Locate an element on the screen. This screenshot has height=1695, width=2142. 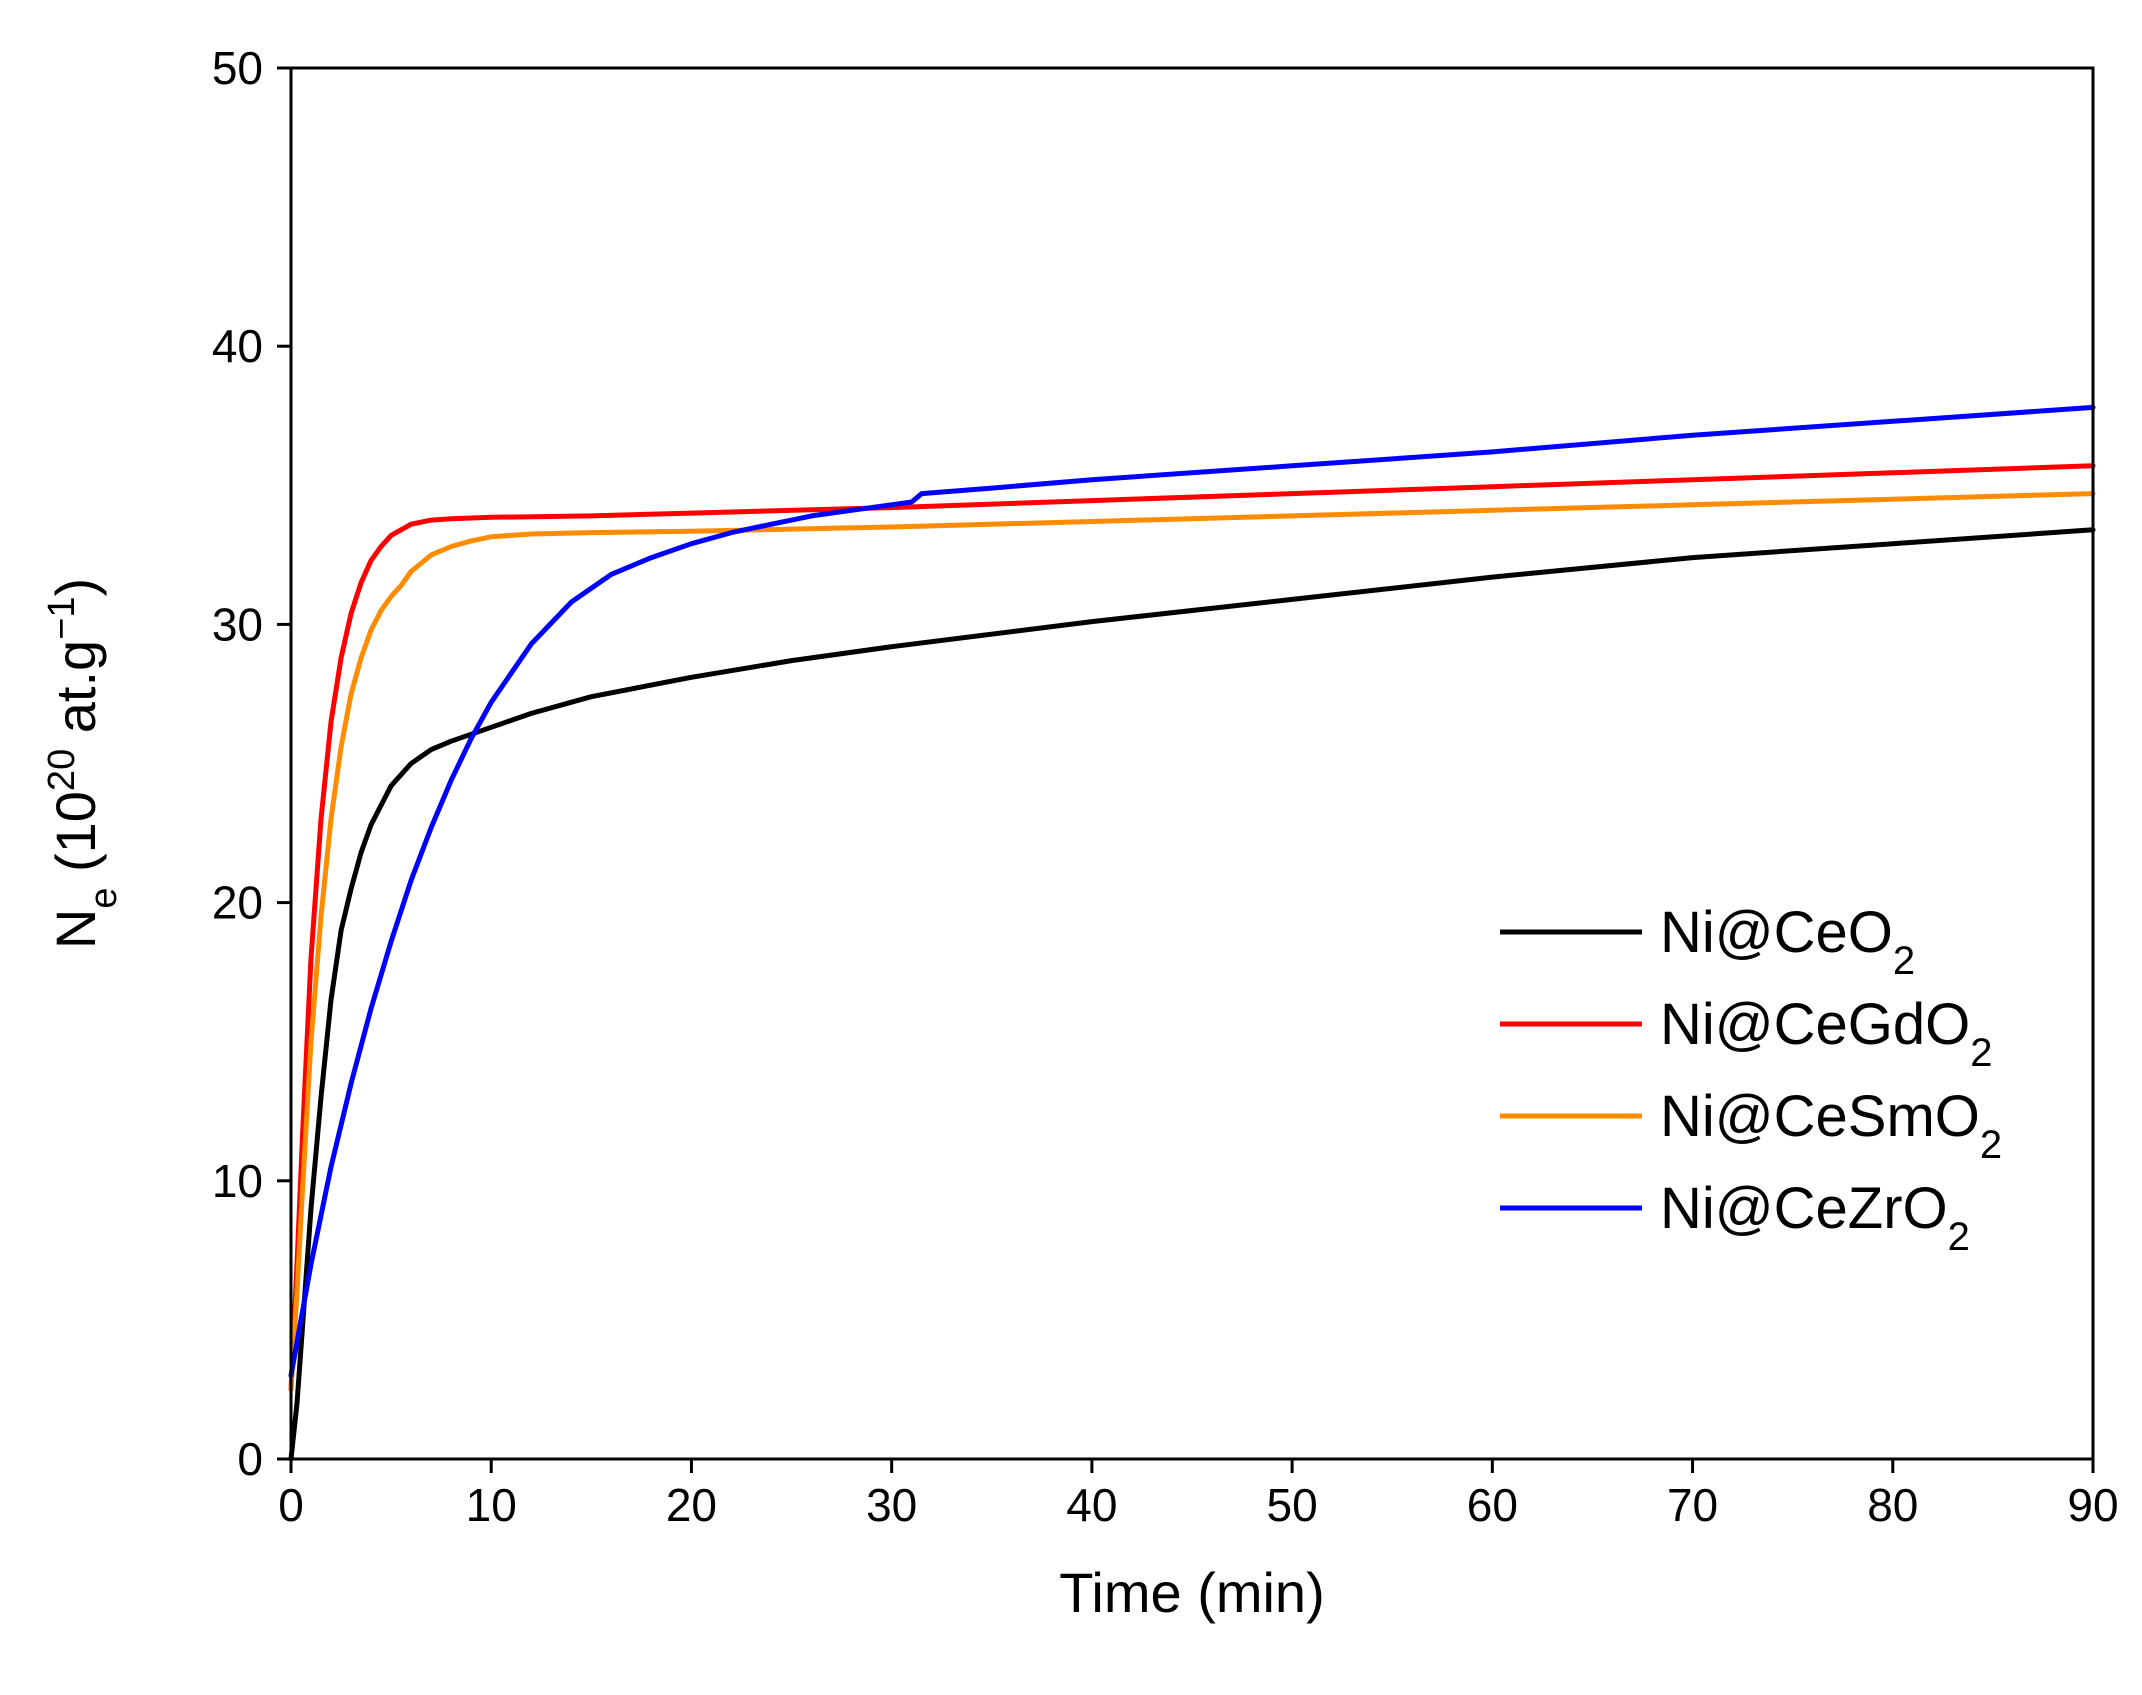
x-tick-label: 60 is located at coordinates (1492, 1505).